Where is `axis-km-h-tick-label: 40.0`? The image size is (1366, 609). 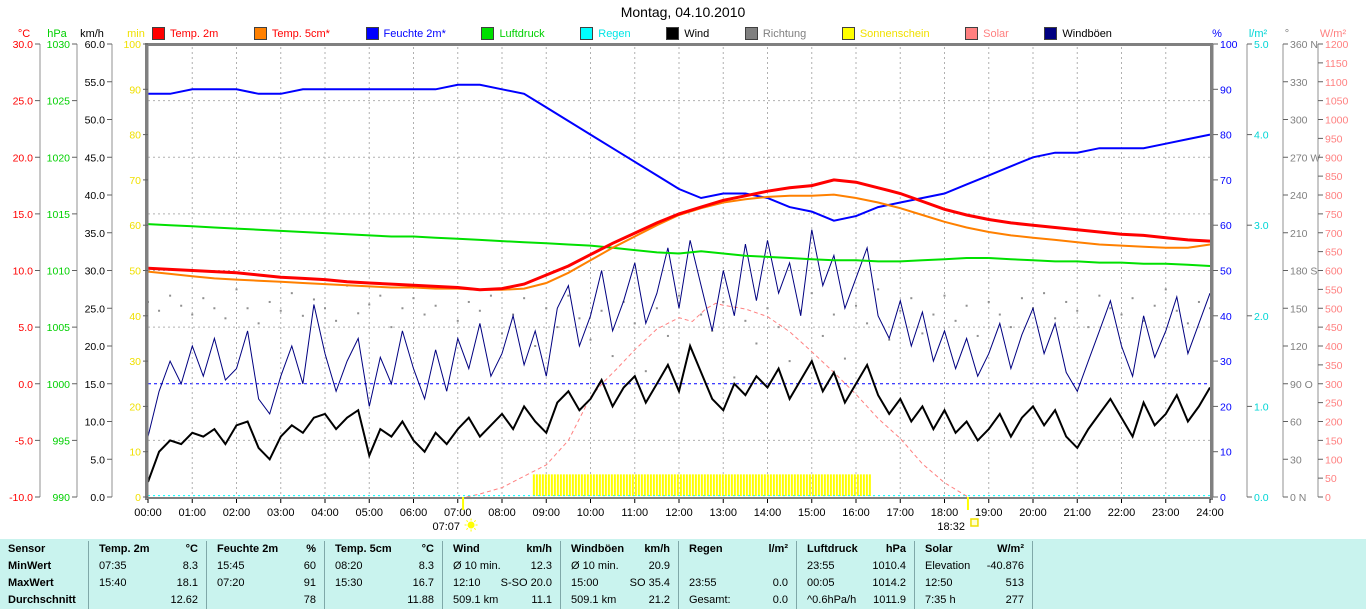 axis-km-h-tick-label: 40.0 is located at coordinates (95, 196).